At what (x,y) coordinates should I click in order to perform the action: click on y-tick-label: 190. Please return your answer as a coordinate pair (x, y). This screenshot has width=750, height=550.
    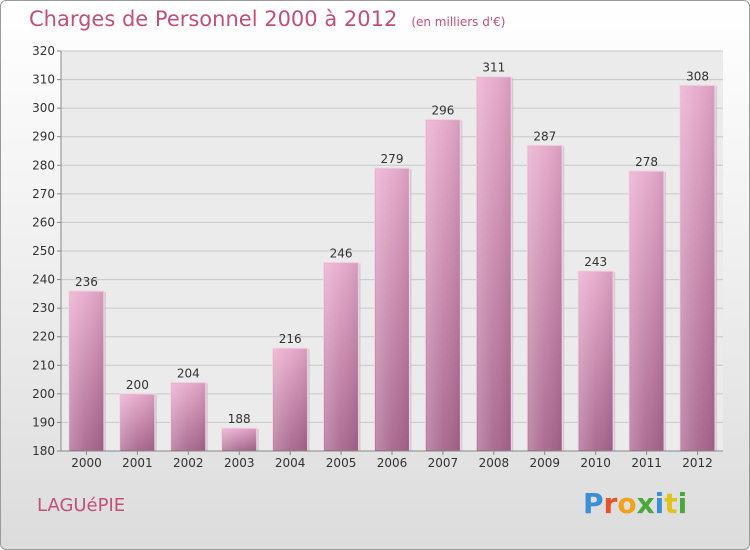
    Looking at the image, I should click on (43, 422).